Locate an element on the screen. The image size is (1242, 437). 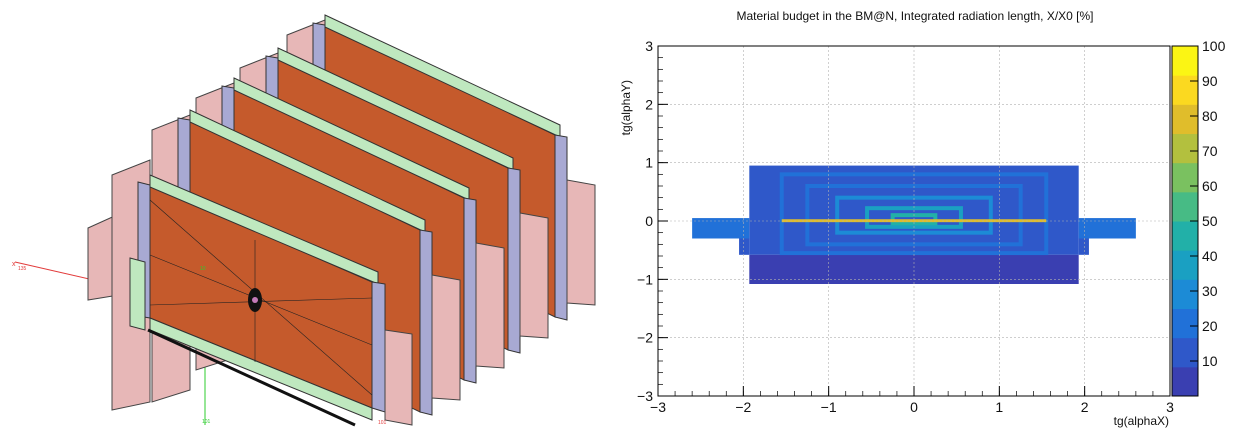
colorbar-tick-label: 80 is located at coordinates (1210, 116).